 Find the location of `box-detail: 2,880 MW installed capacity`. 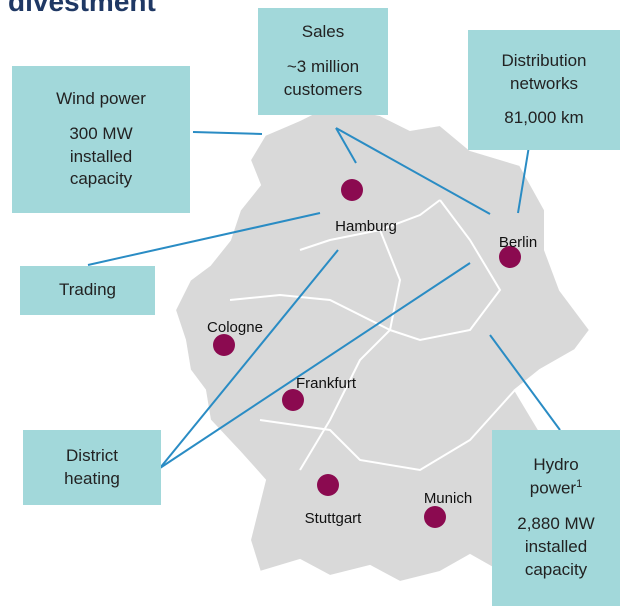

box-detail: 2,880 MW installed capacity is located at coordinates (556, 546).